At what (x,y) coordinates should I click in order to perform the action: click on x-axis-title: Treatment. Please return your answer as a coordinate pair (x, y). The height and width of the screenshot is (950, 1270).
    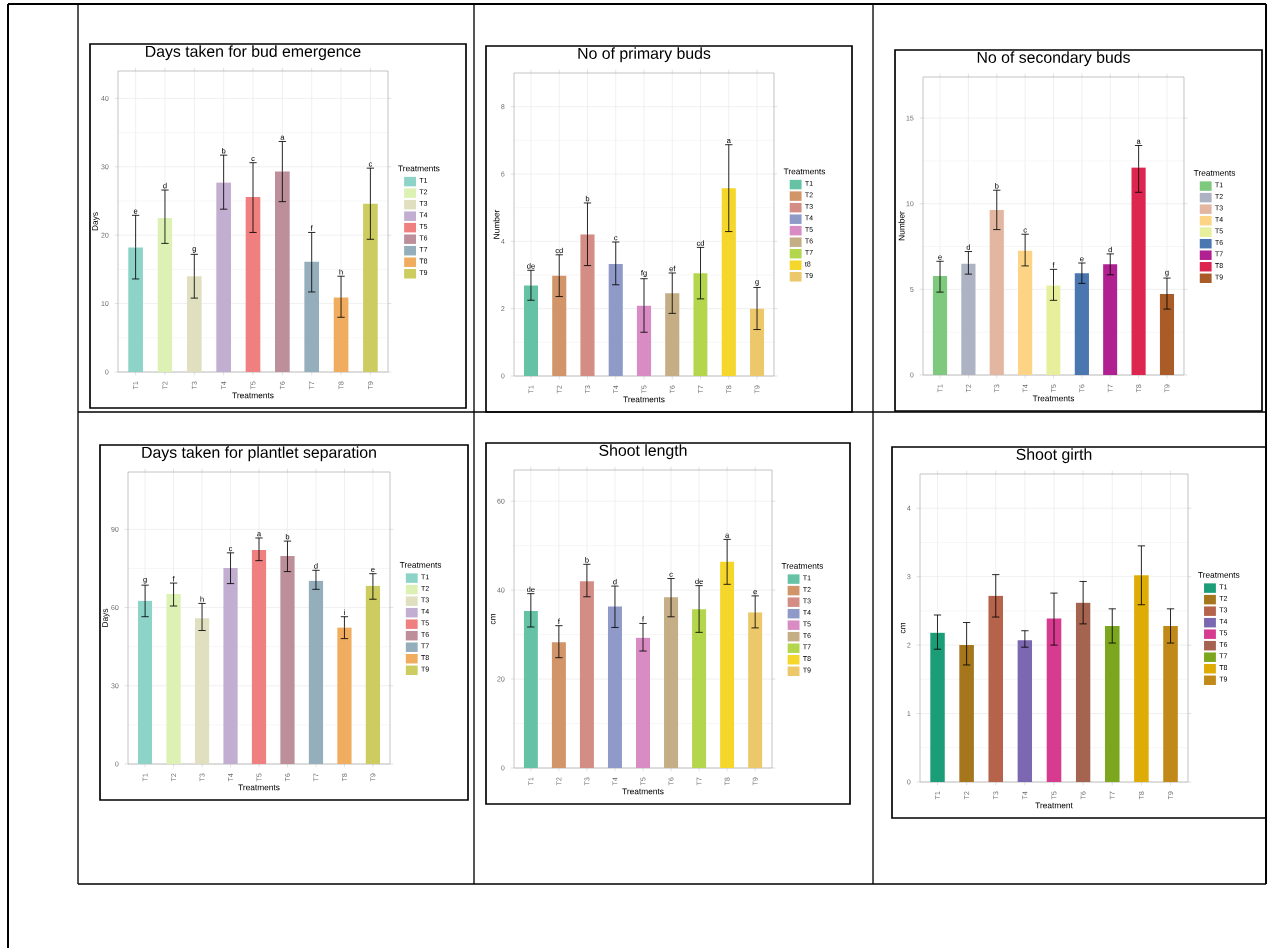
    Looking at the image, I should click on (1054, 805).